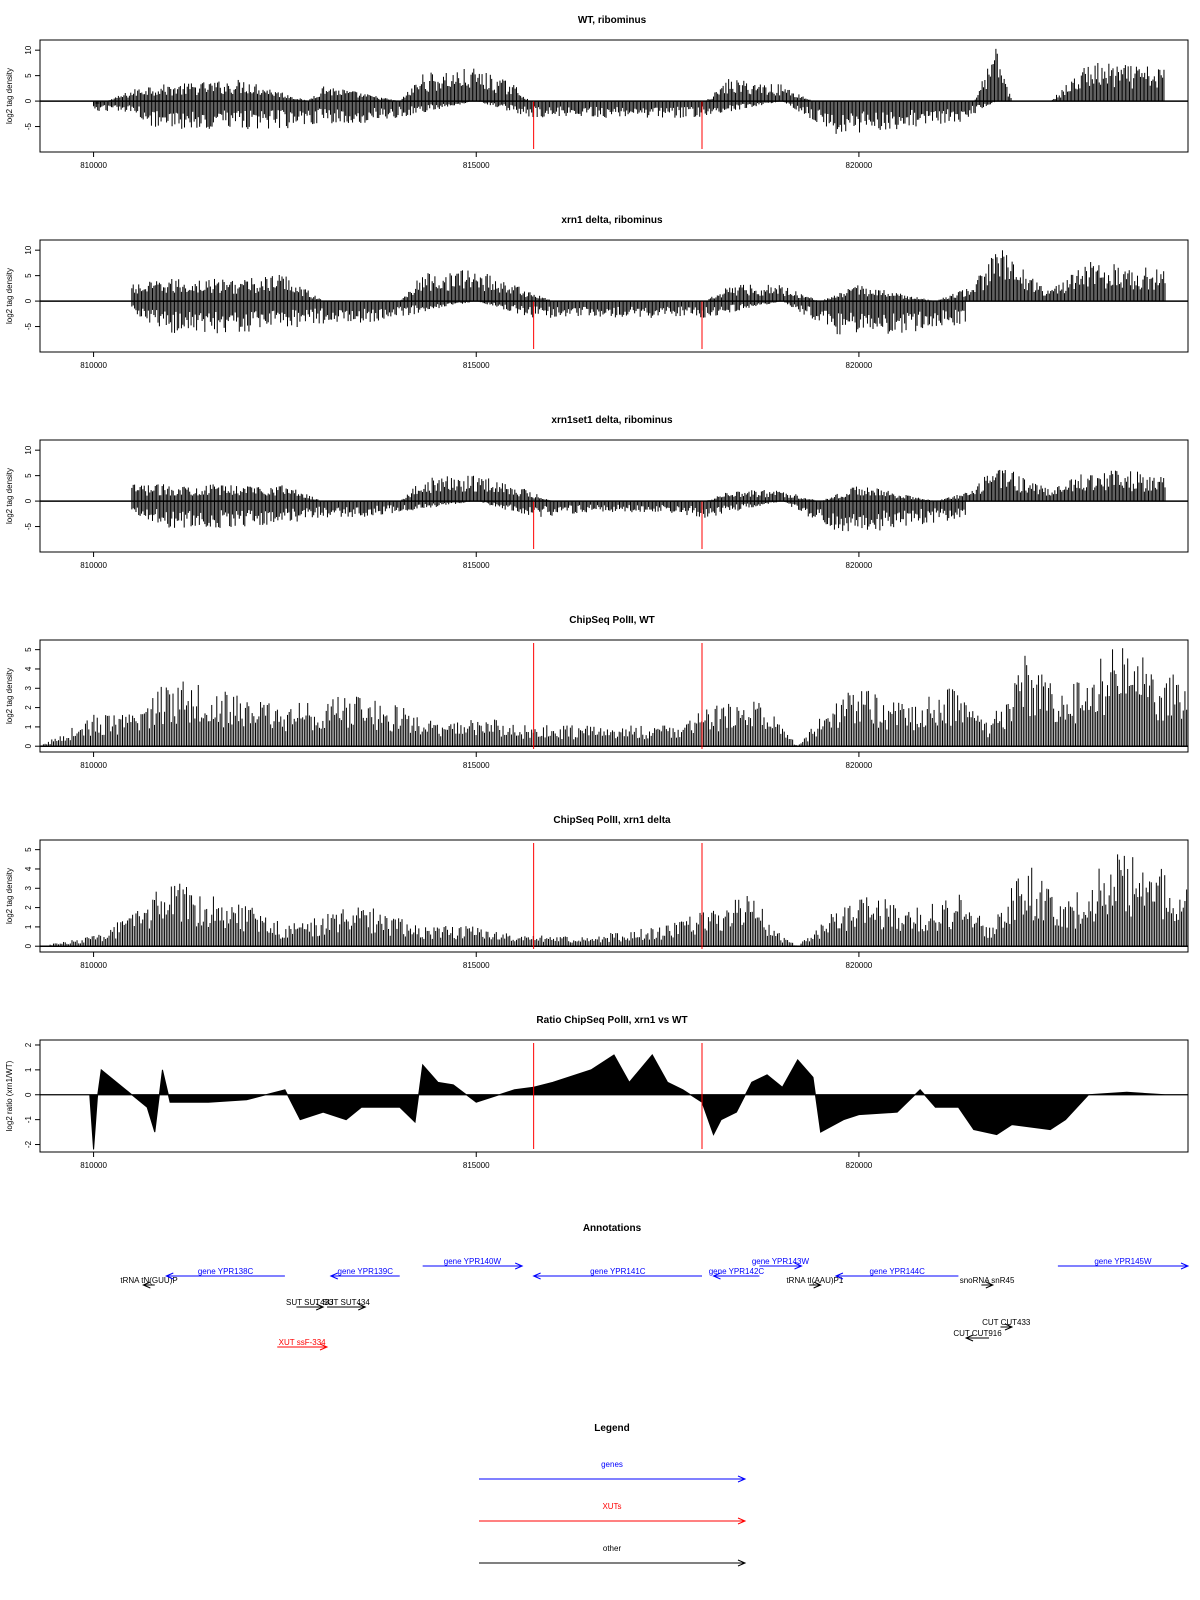  Describe the element at coordinates (612, 820) in the screenshot. I see `chart-title: ChipSeq PolII, xrn1 delta` at that location.